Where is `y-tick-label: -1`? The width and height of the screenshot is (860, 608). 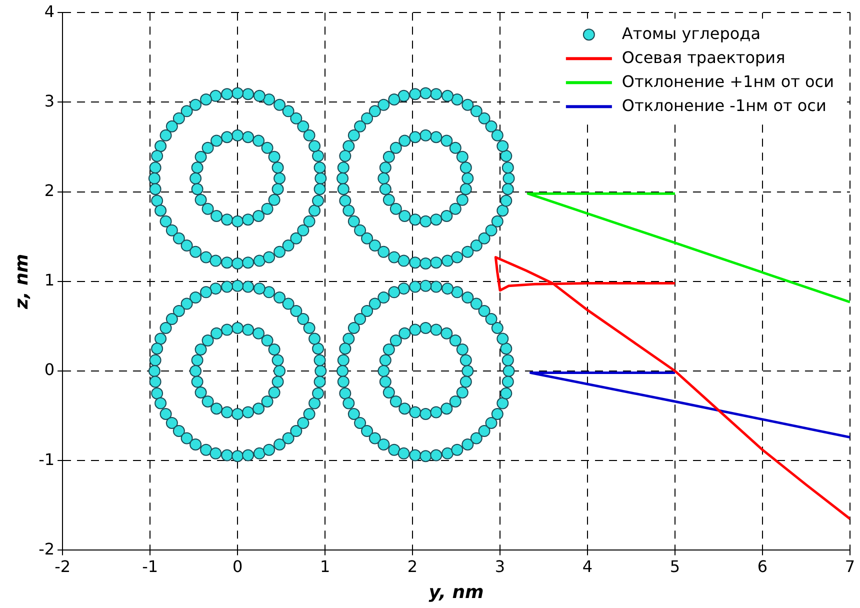
y-tick-label: -1 is located at coordinates (46, 459).